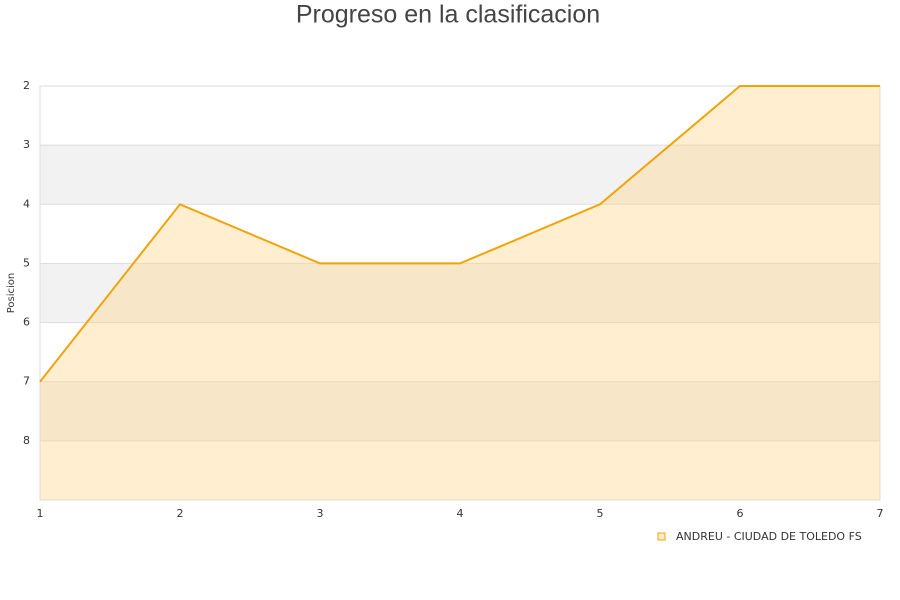  What do you see at coordinates (26, 144) in the screenshot?
I see `y-tick-label: 3` at bounding box center [26, 144].